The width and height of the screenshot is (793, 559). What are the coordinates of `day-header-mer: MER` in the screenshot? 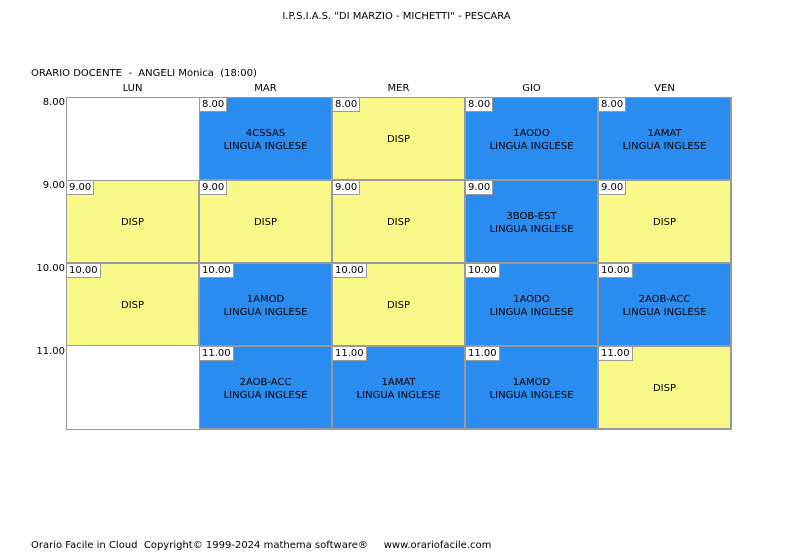 It's located at (398, 88).